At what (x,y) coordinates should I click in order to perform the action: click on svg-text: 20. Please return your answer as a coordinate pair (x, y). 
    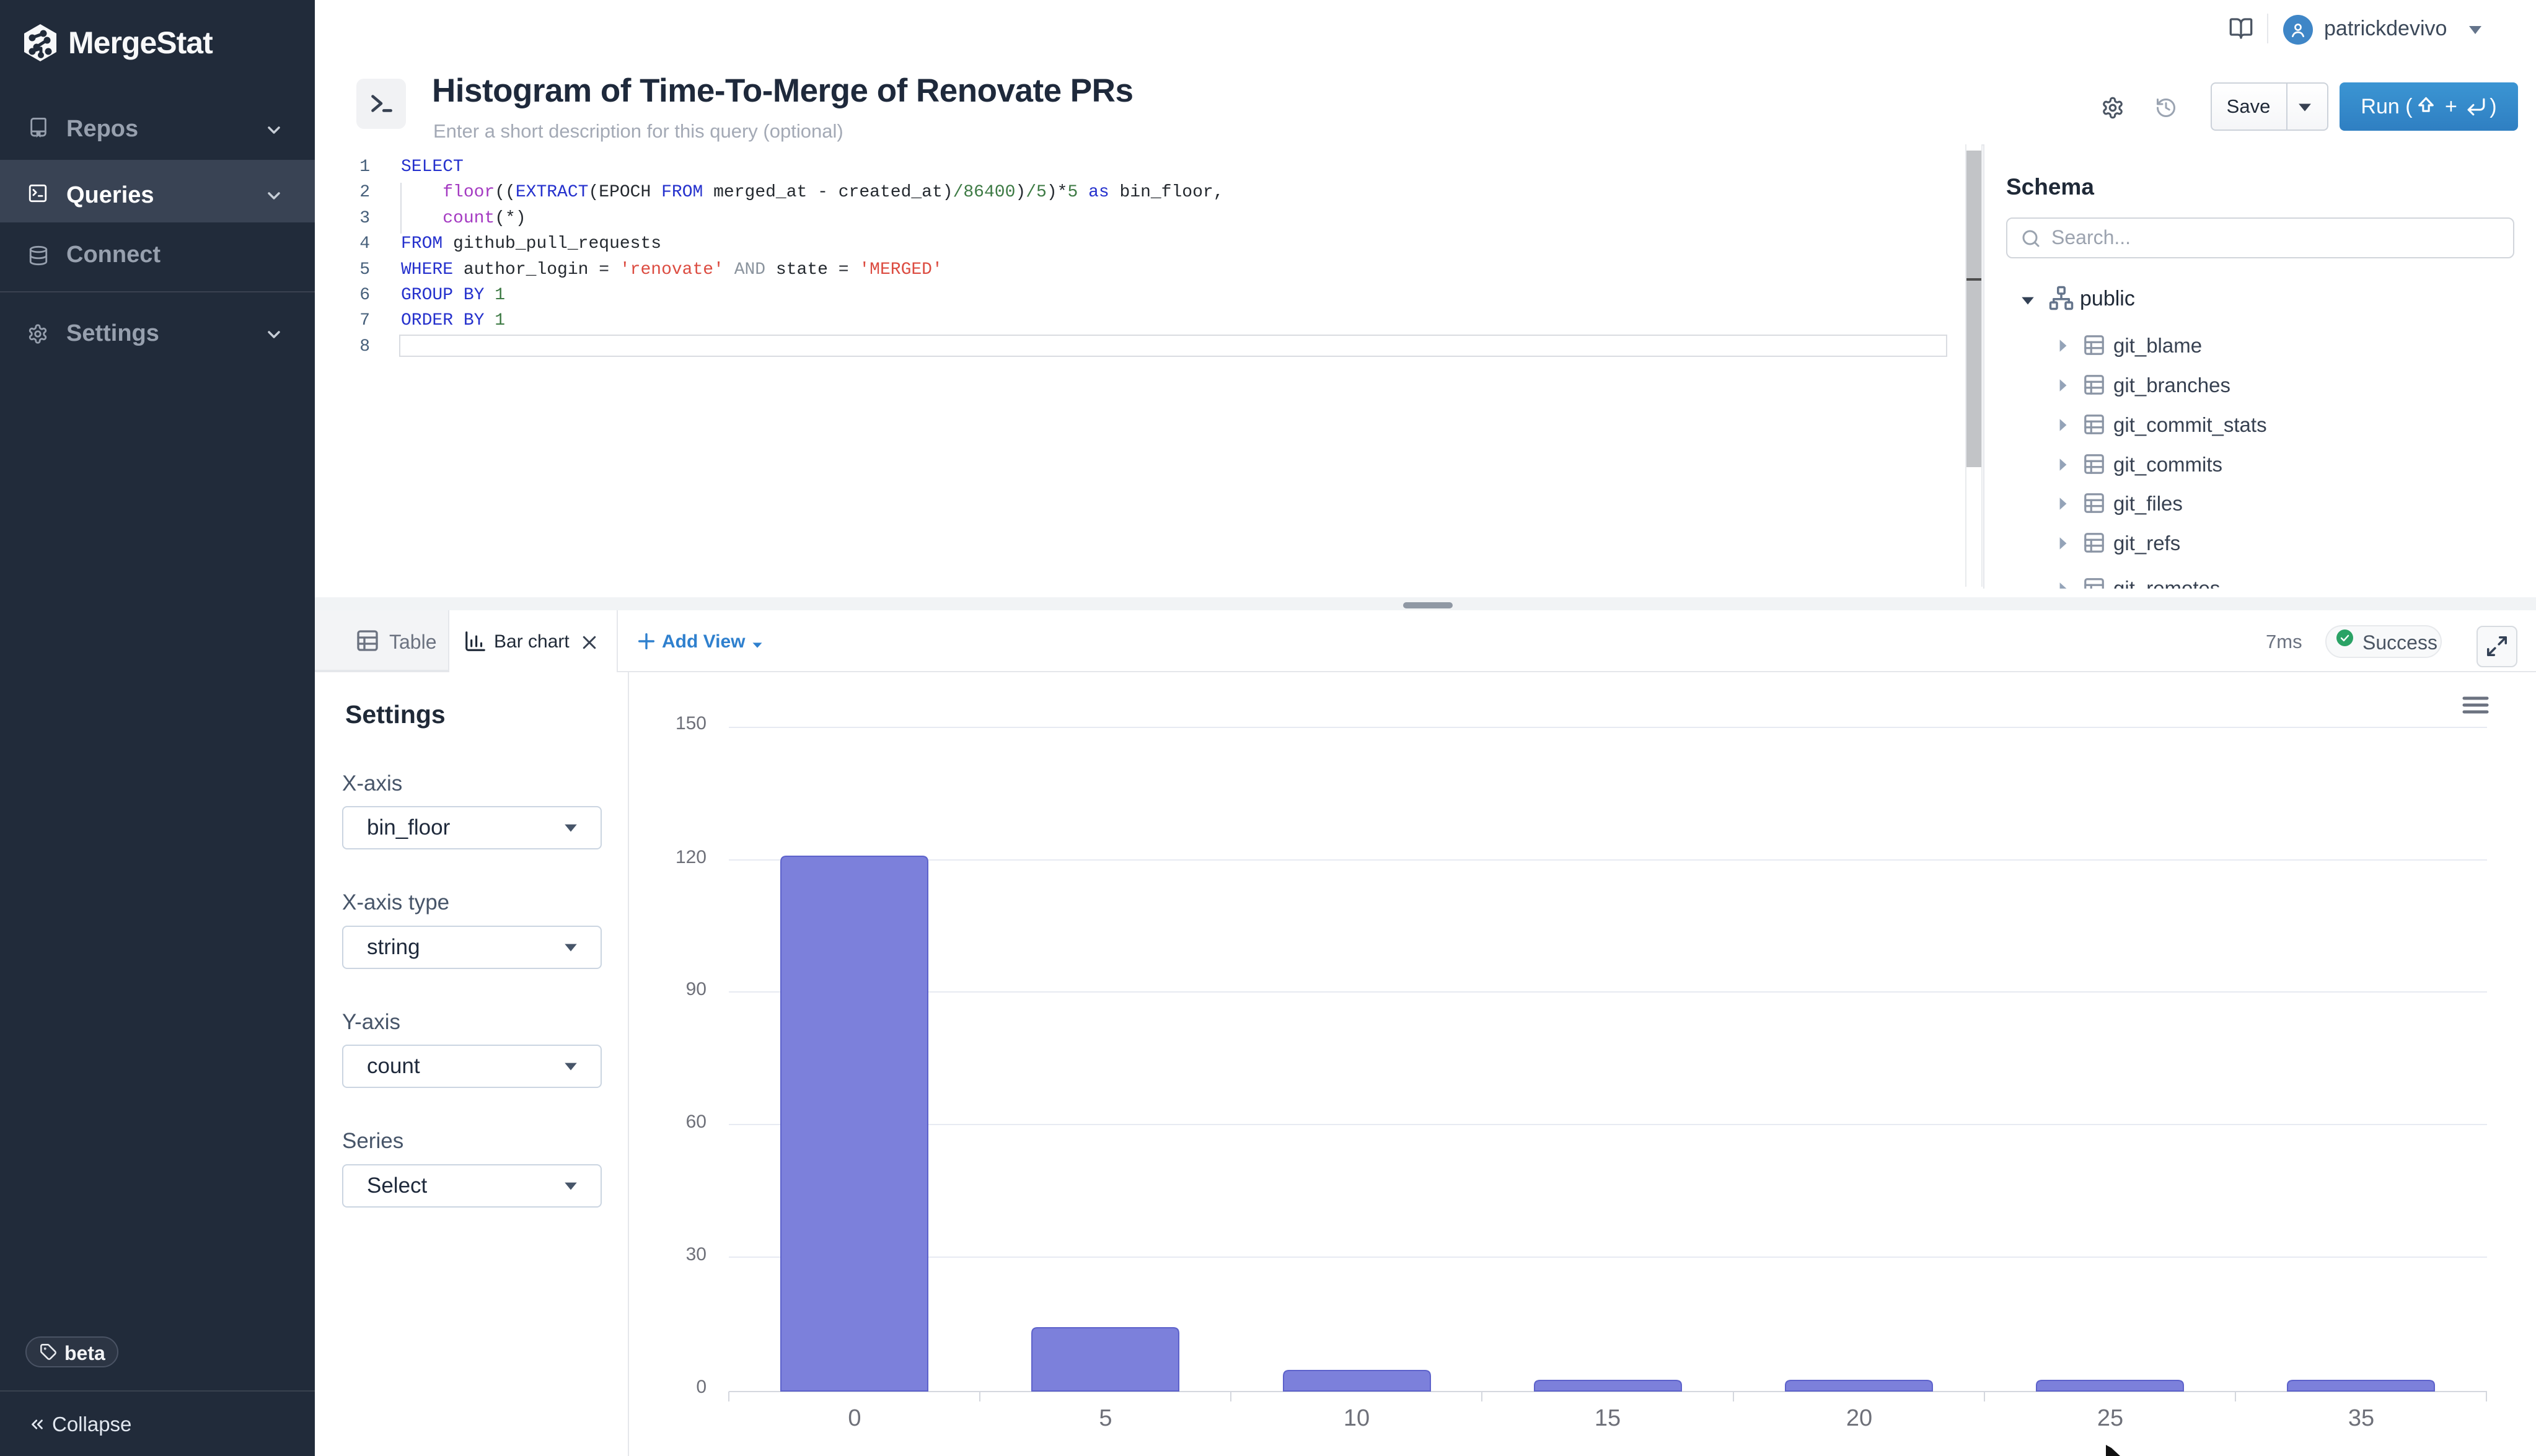
    Looking at the image, I should click on (1859, 1418).